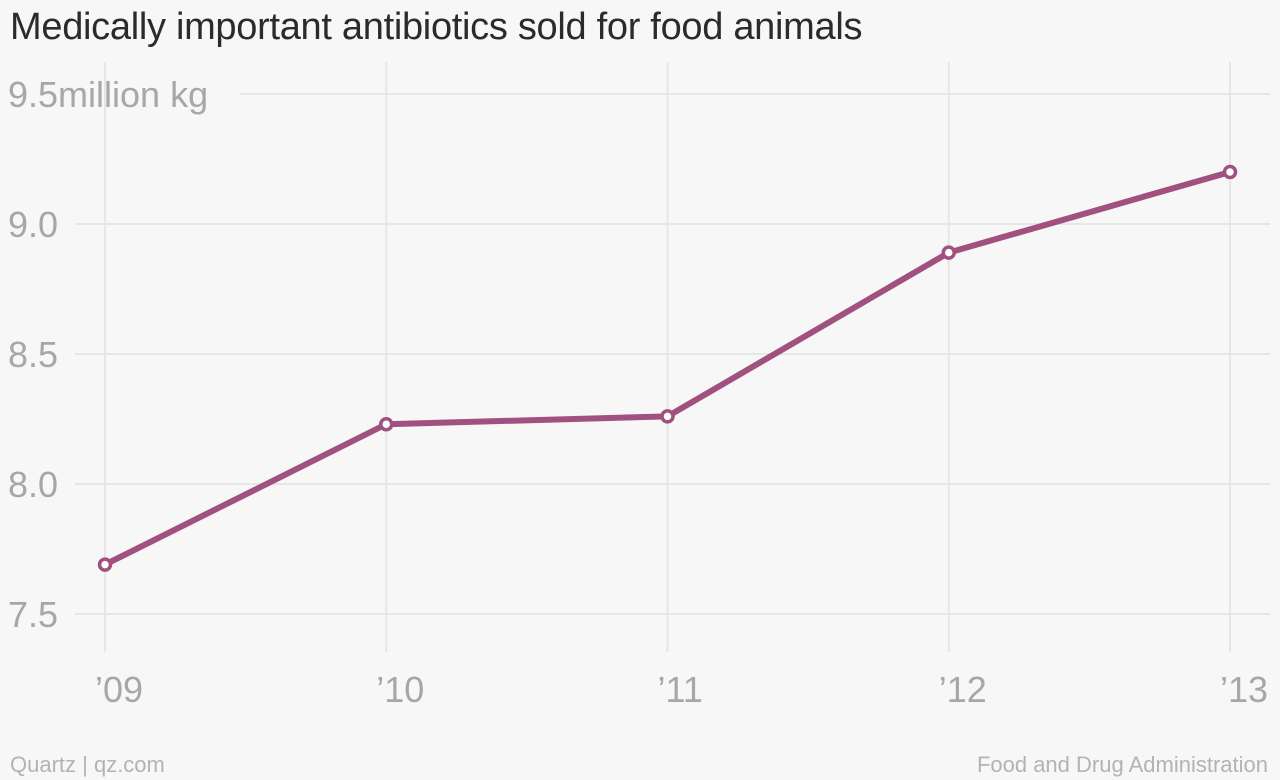  Describe the element at coordinates (33, 614) in the screenshot. I see `y-tick-label: 7.5` at that location.